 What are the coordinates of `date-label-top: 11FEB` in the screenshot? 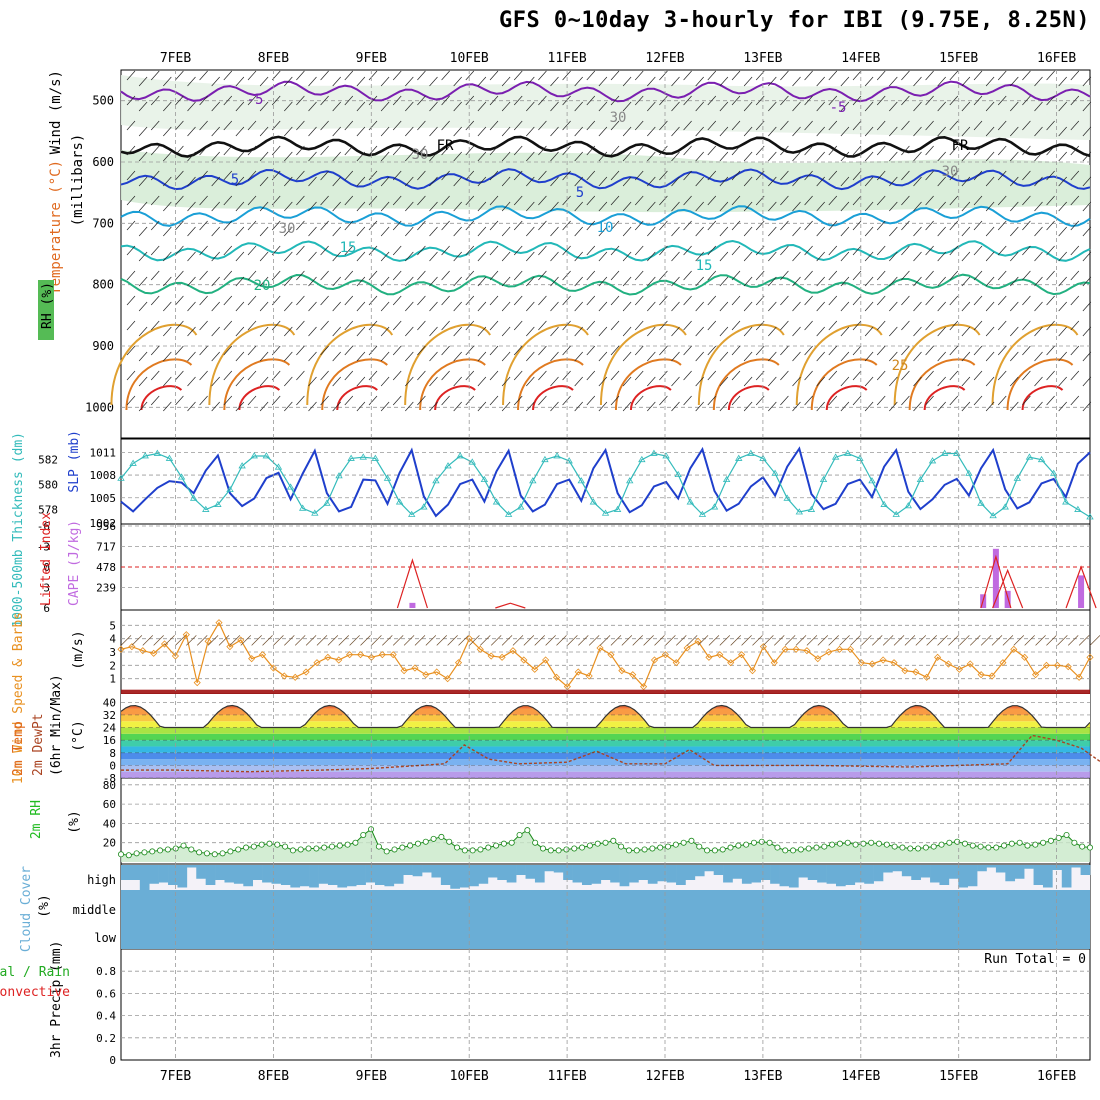 It's located at (567, 58).